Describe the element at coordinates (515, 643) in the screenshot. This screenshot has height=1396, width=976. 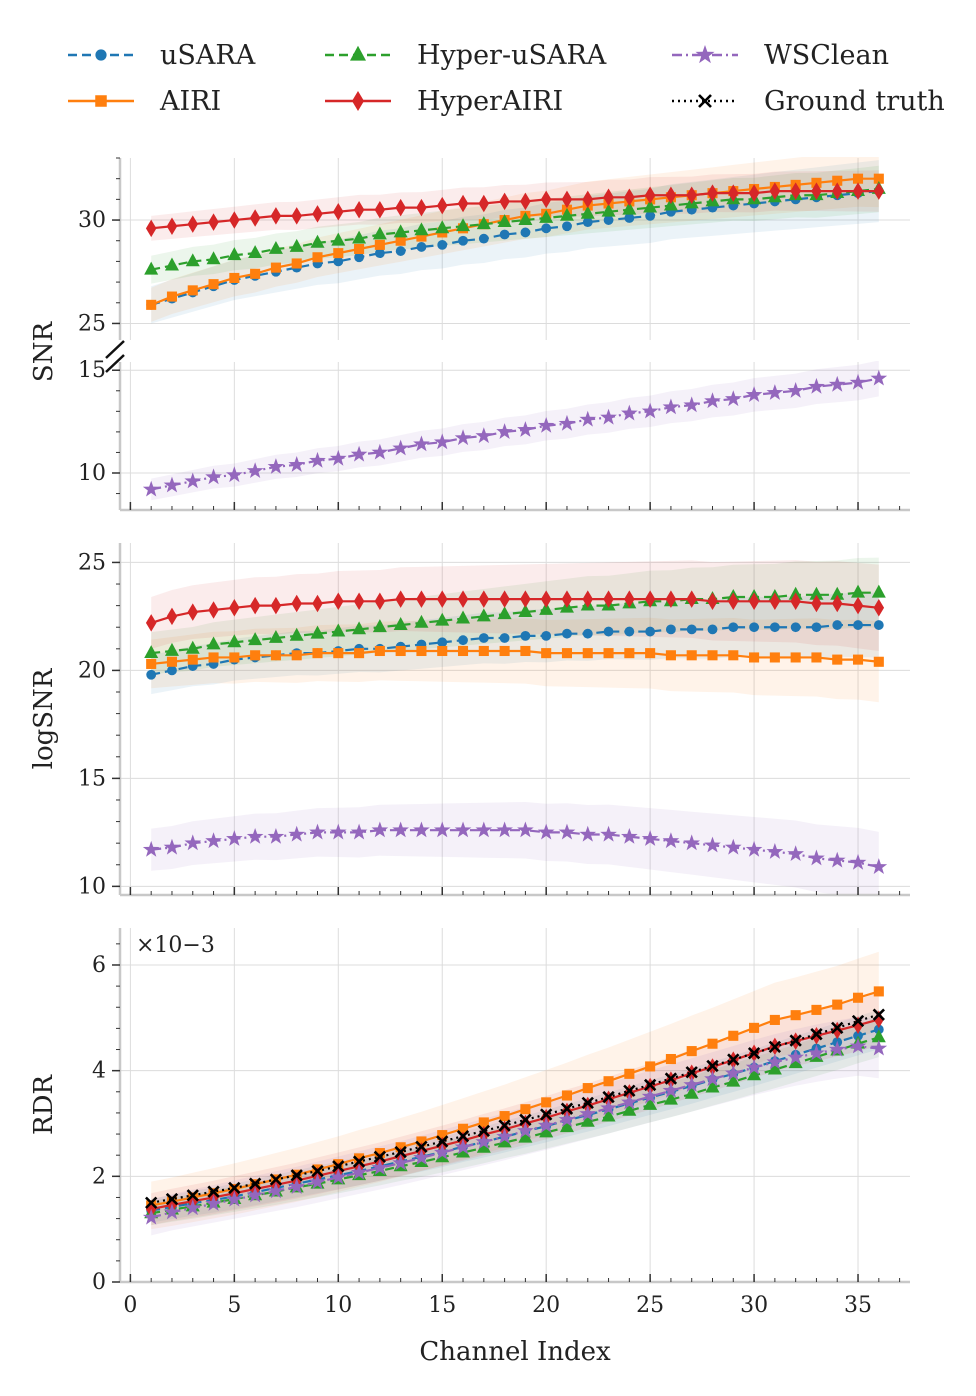
I see `band-usara` at that location.